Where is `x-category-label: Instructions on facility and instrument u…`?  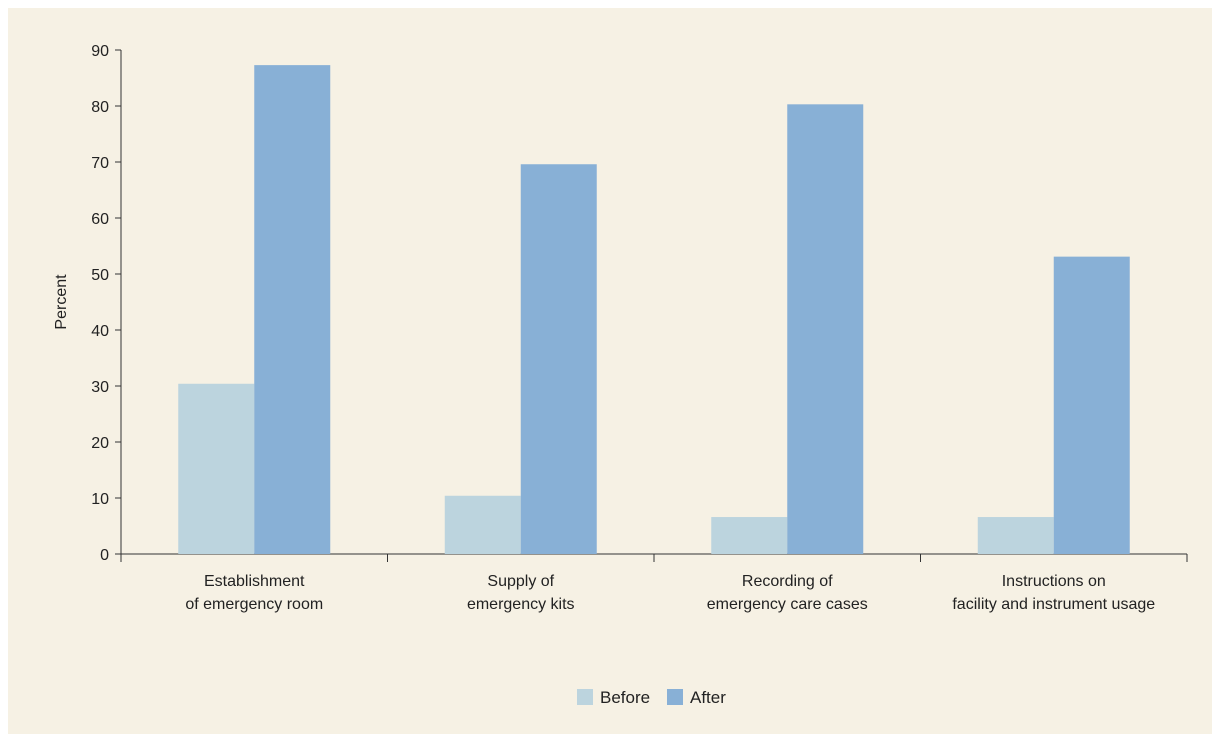
x-category-label: Instructions on facility and instrument u… is located at coordinates (1053, 593).